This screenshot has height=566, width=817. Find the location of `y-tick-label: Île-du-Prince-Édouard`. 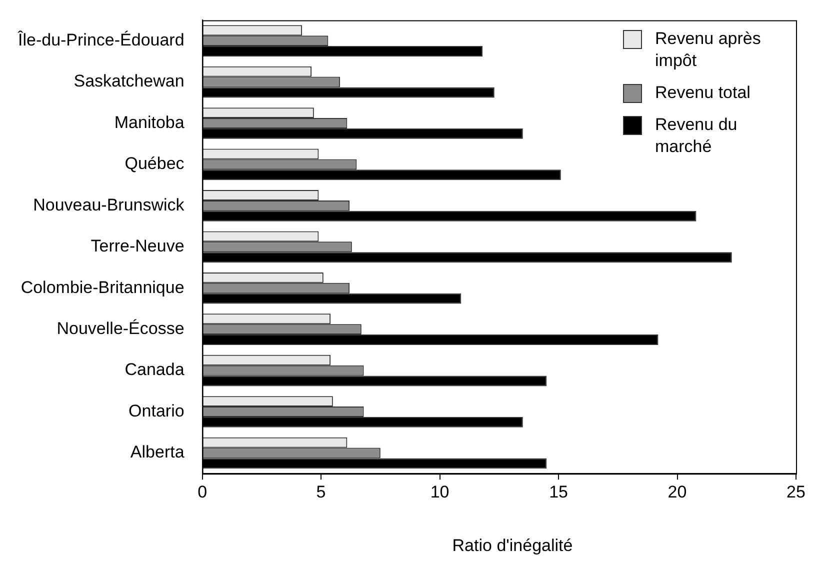

y-tick-label: Île-du-Prince-Édouard is located at coordinates (100, 40).